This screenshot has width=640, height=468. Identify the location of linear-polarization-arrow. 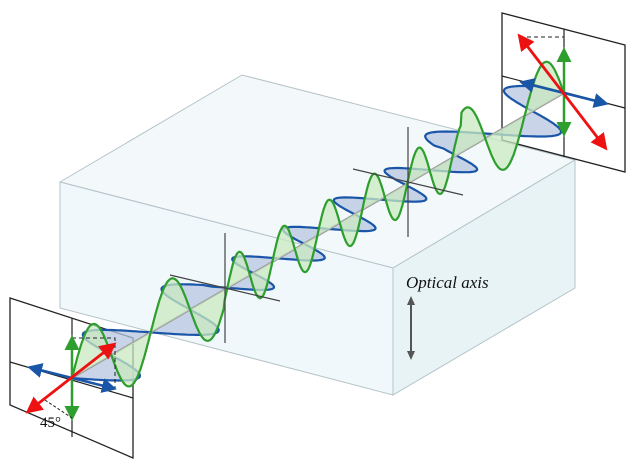
(71, 378).